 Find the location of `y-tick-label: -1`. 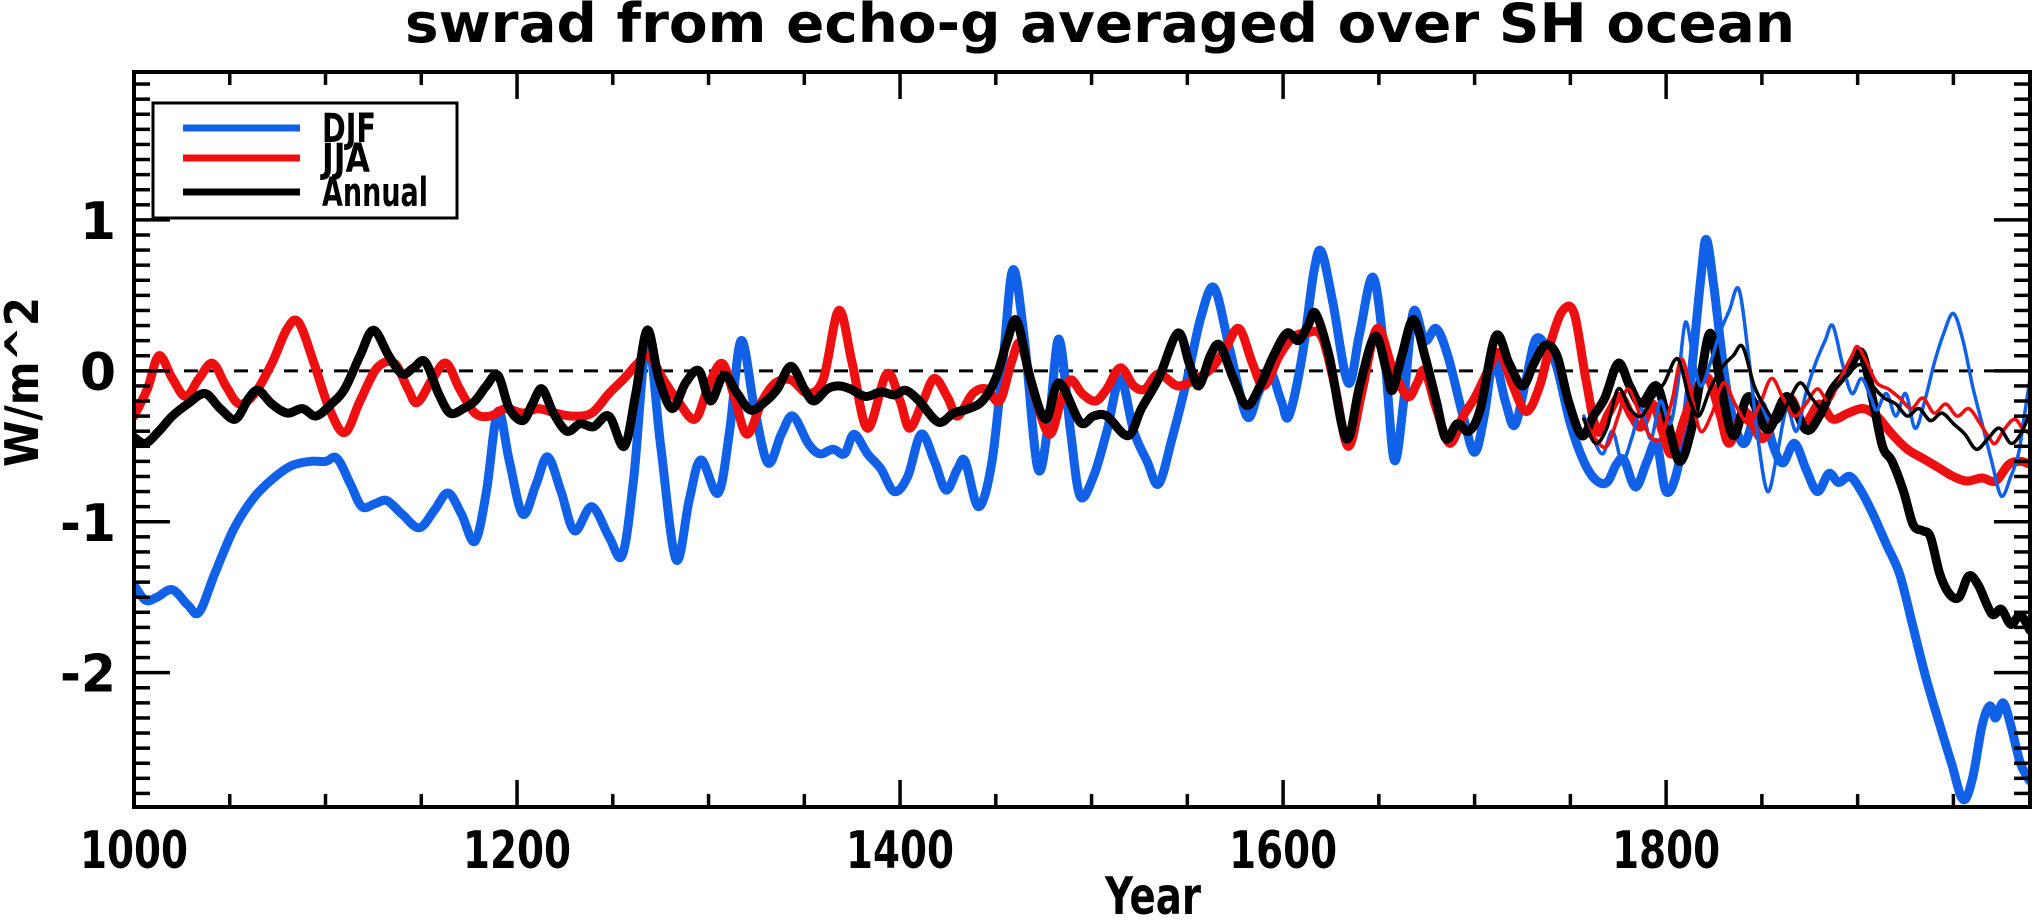

y-tick-label: -1 is located at coordinates (88, 524).